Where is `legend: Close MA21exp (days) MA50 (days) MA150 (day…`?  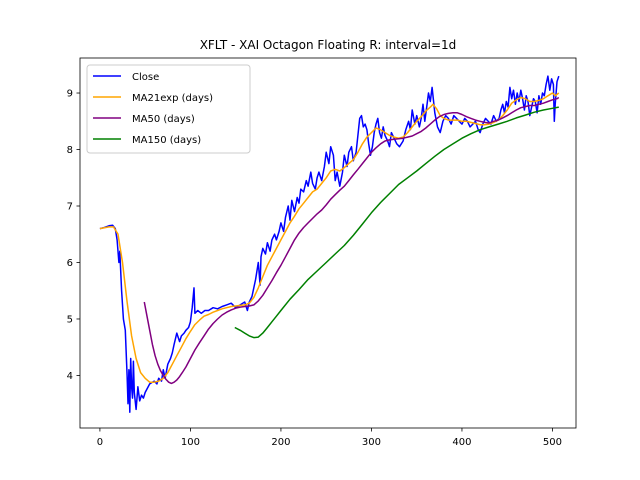
legend: Close MA21exp (days) MA50 (days) MA150 (day… is located at coordinates (168, 109).